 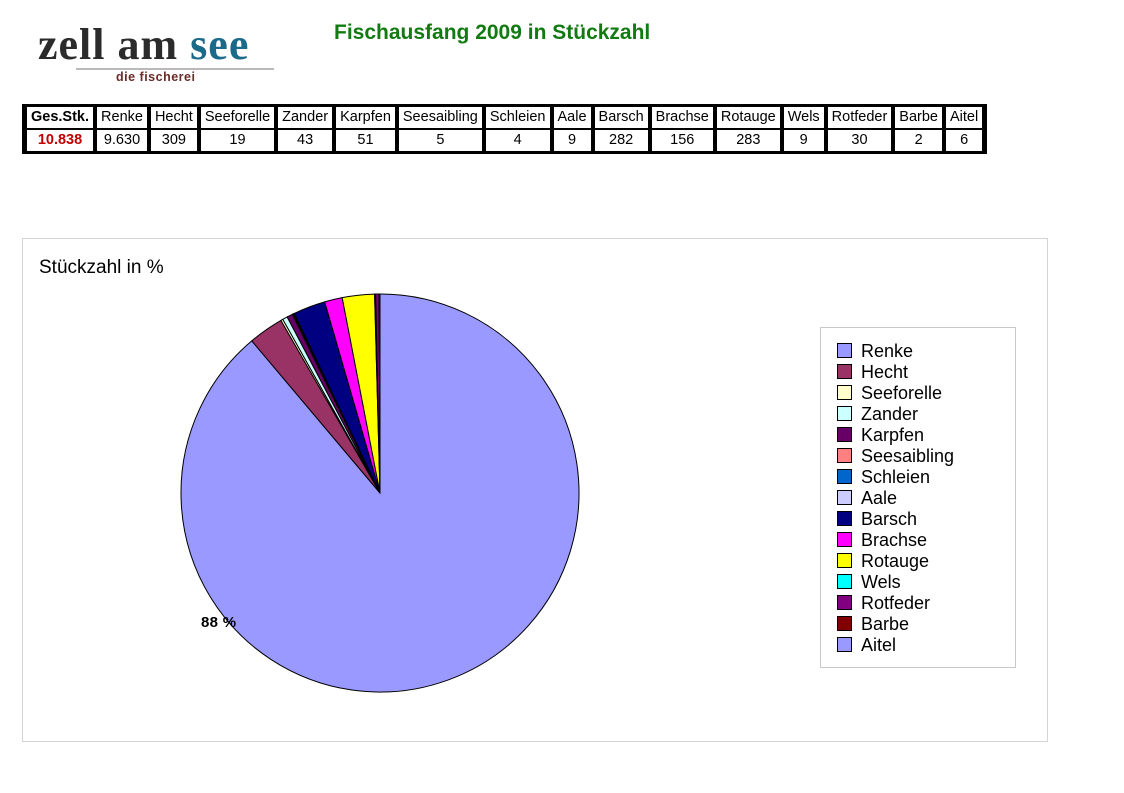 What do you see at coordinates (902, 392) in the screenshot?
I see `legend-item-label: Seeforelle` at bounding box center [902, 392].